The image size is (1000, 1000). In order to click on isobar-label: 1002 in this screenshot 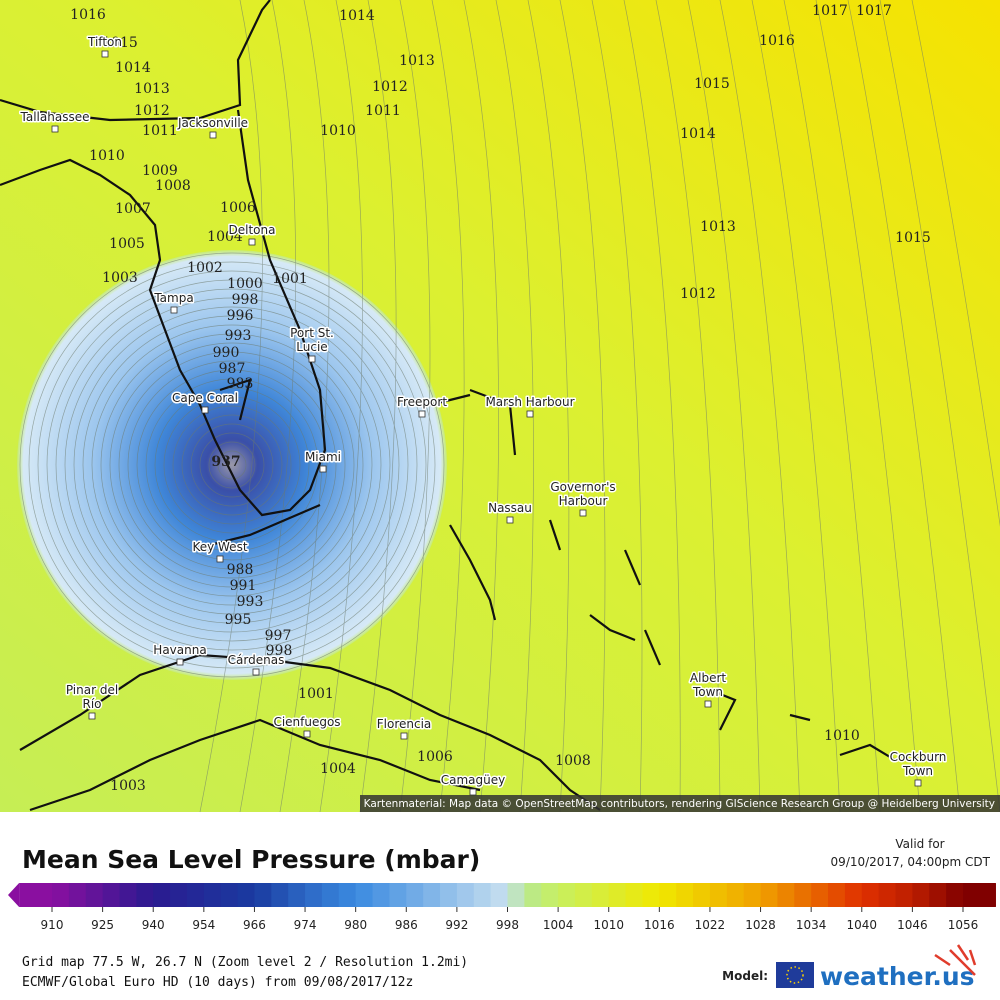, I will do `click(205, 268)`.